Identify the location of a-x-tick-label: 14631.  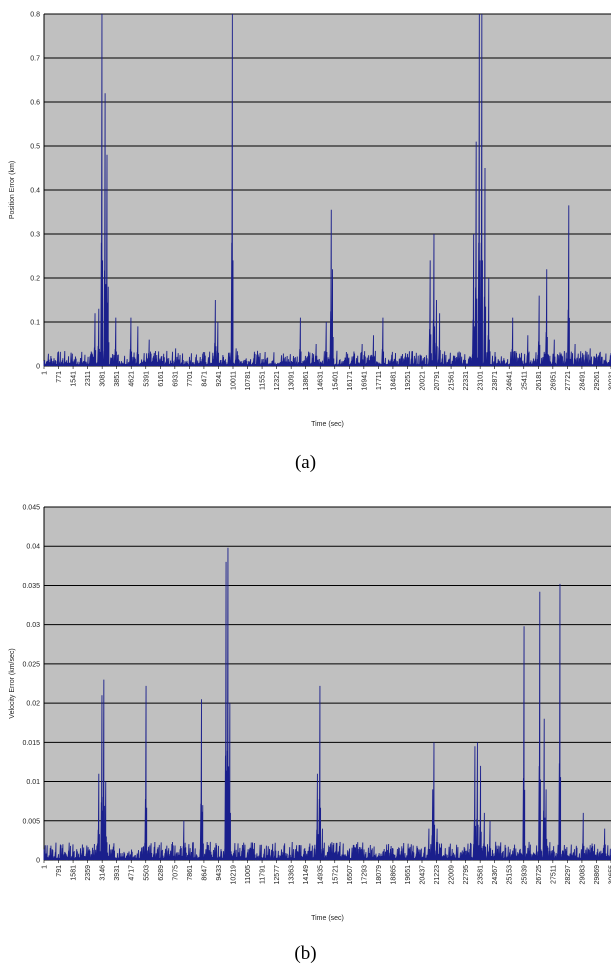
(321, 381).